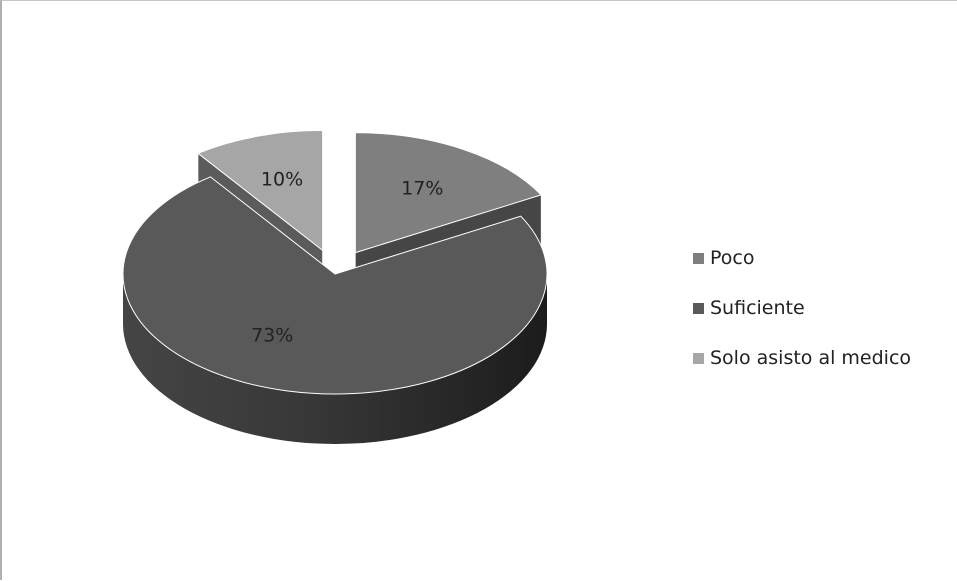  What do you see at coordinates (422, 189) in the screenshot?
I see `pie-label-poco: 17%` at bounding box center [422, 189].